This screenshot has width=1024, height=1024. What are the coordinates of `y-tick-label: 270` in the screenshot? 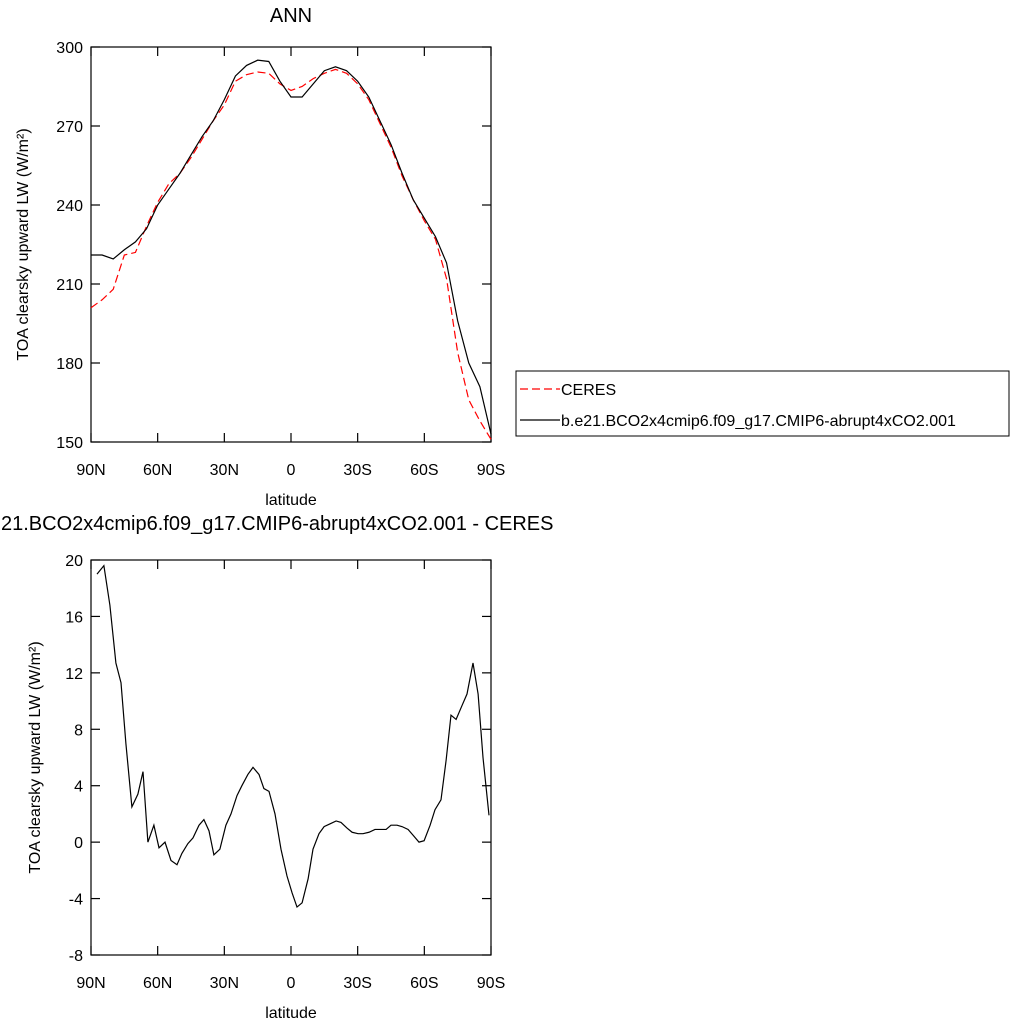 It's located at (69, 127).